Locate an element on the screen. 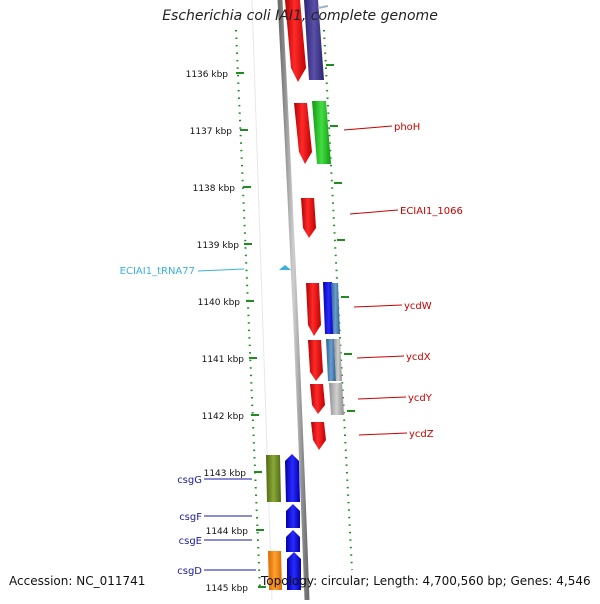 This screenshot has height=604, width=600. genome-title: Escherichia coli IAI1, complete genome is located at coordinates (300, 16).